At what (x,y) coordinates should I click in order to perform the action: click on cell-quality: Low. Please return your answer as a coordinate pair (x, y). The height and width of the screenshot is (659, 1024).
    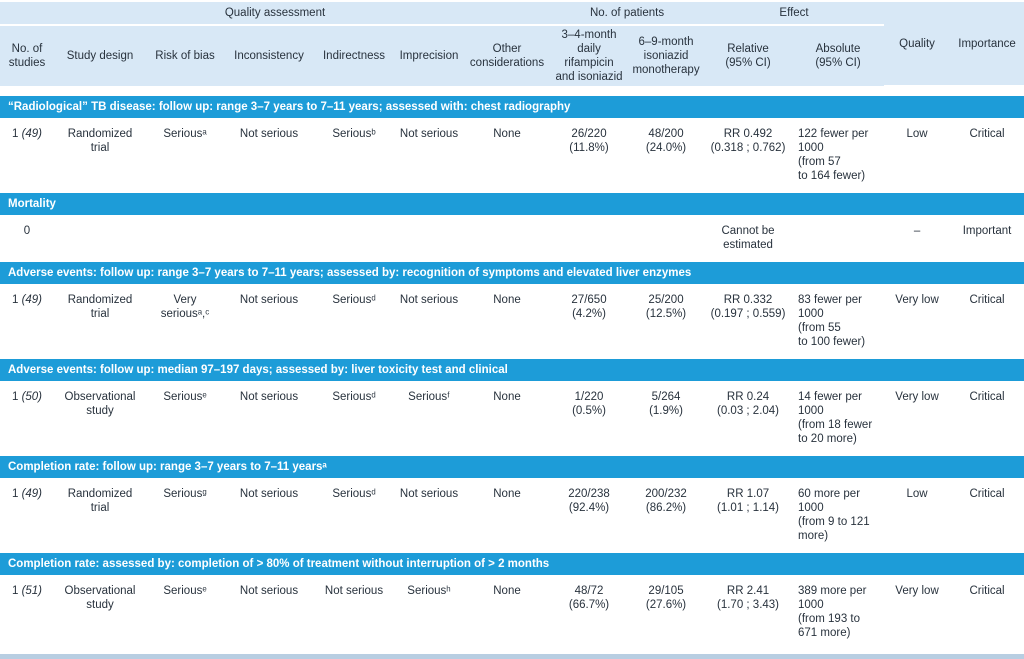
    Looking at the image, I should click on (917, 516).